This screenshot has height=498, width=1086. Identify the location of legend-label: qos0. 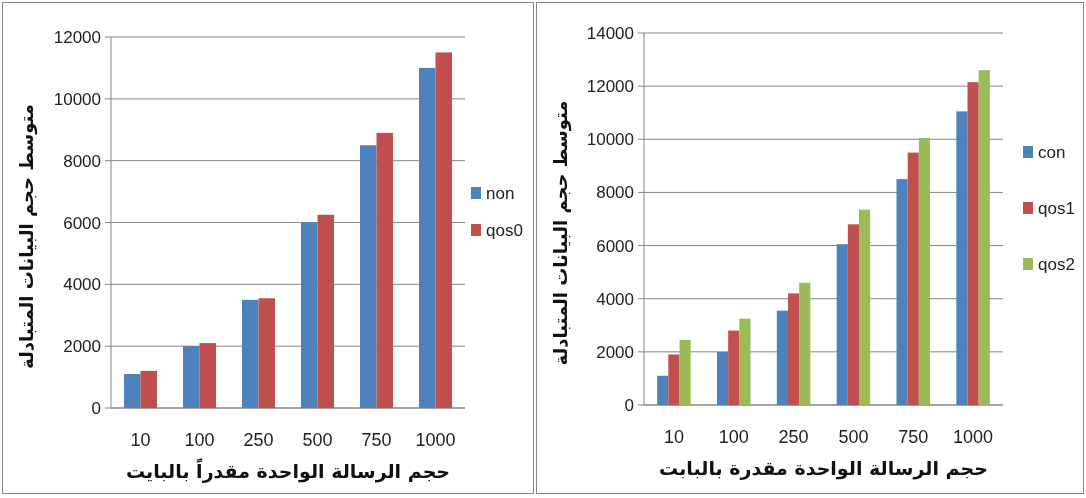
(504, 230).